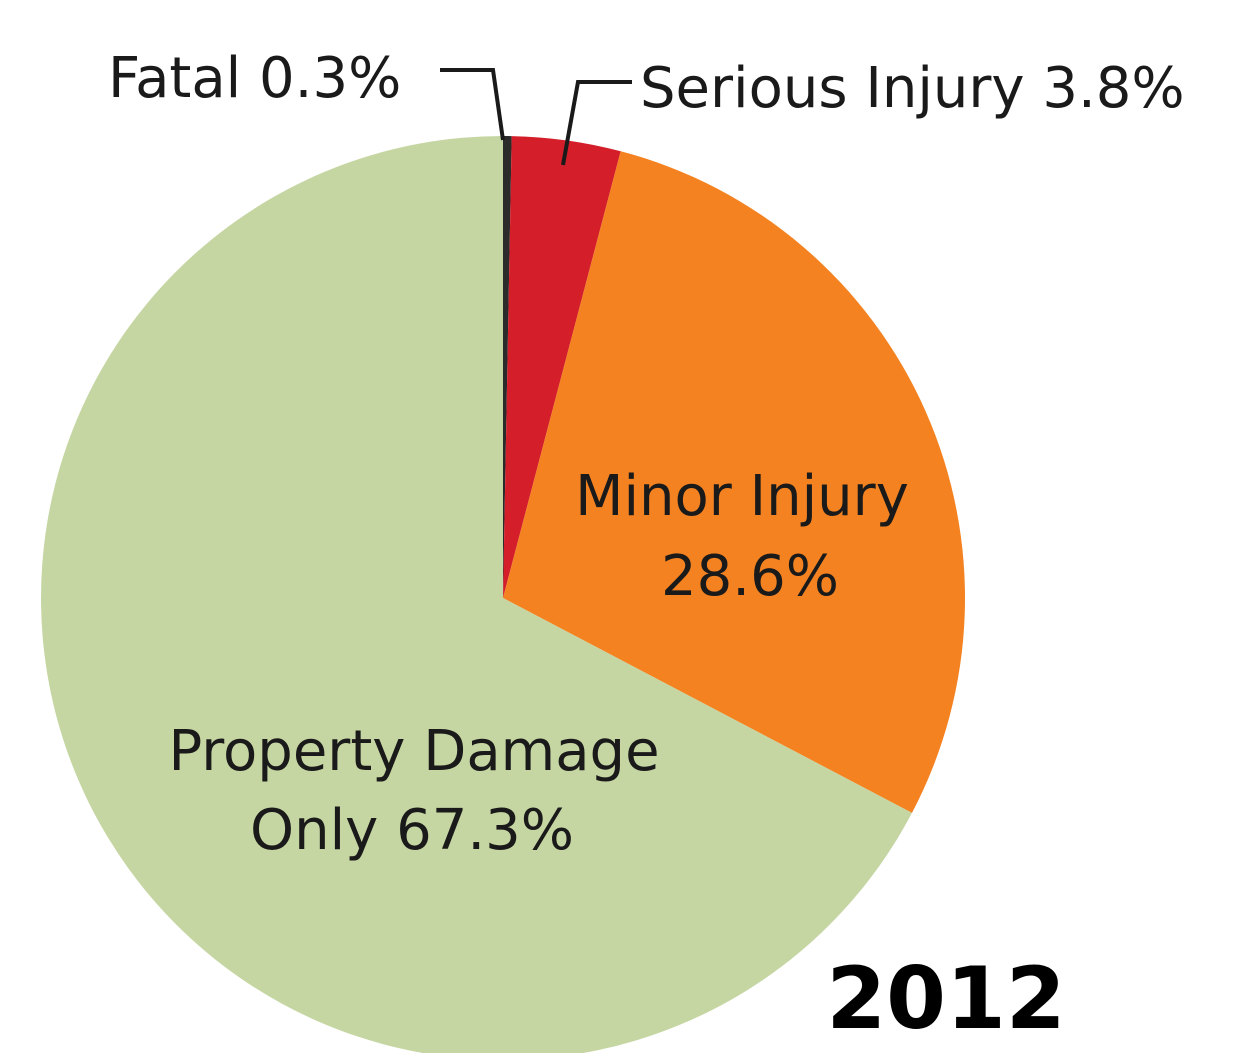  Describe the element at coordinates (742, 496) in the screenshot. I see `label-minor-injury: Minor Injury` at that location.